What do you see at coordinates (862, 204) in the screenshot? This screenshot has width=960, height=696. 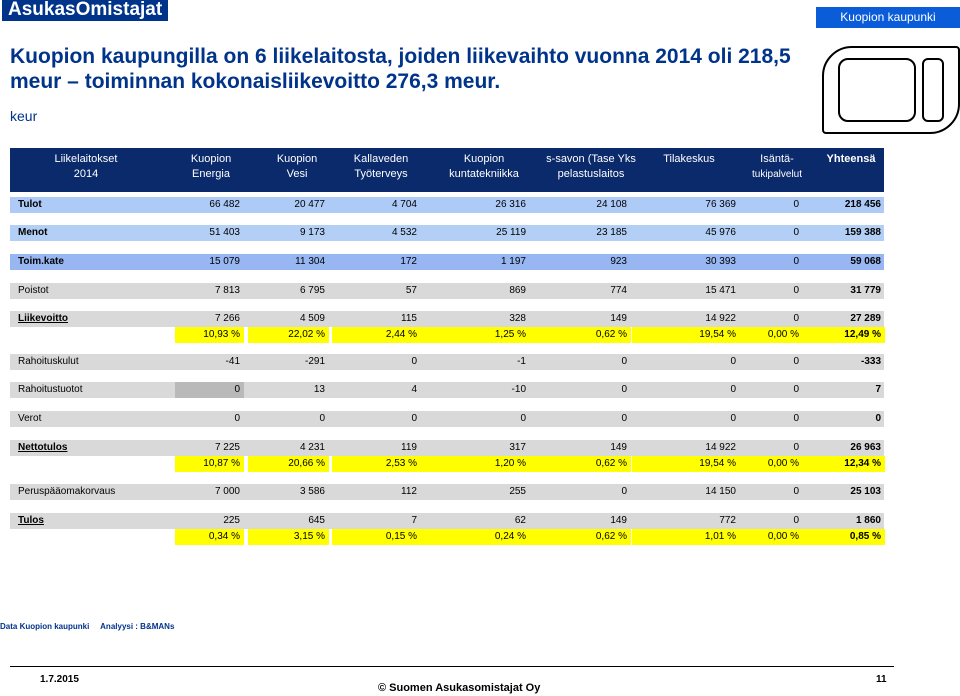 I see `value-cell: 218 456` at bounding box center [862, 204].